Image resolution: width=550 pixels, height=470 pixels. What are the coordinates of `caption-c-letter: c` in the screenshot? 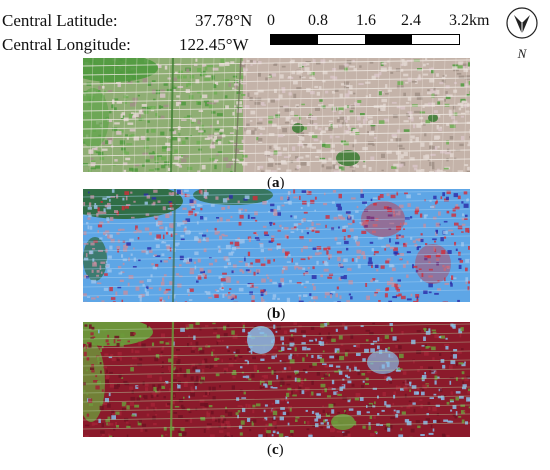 It's located at (275, 450).